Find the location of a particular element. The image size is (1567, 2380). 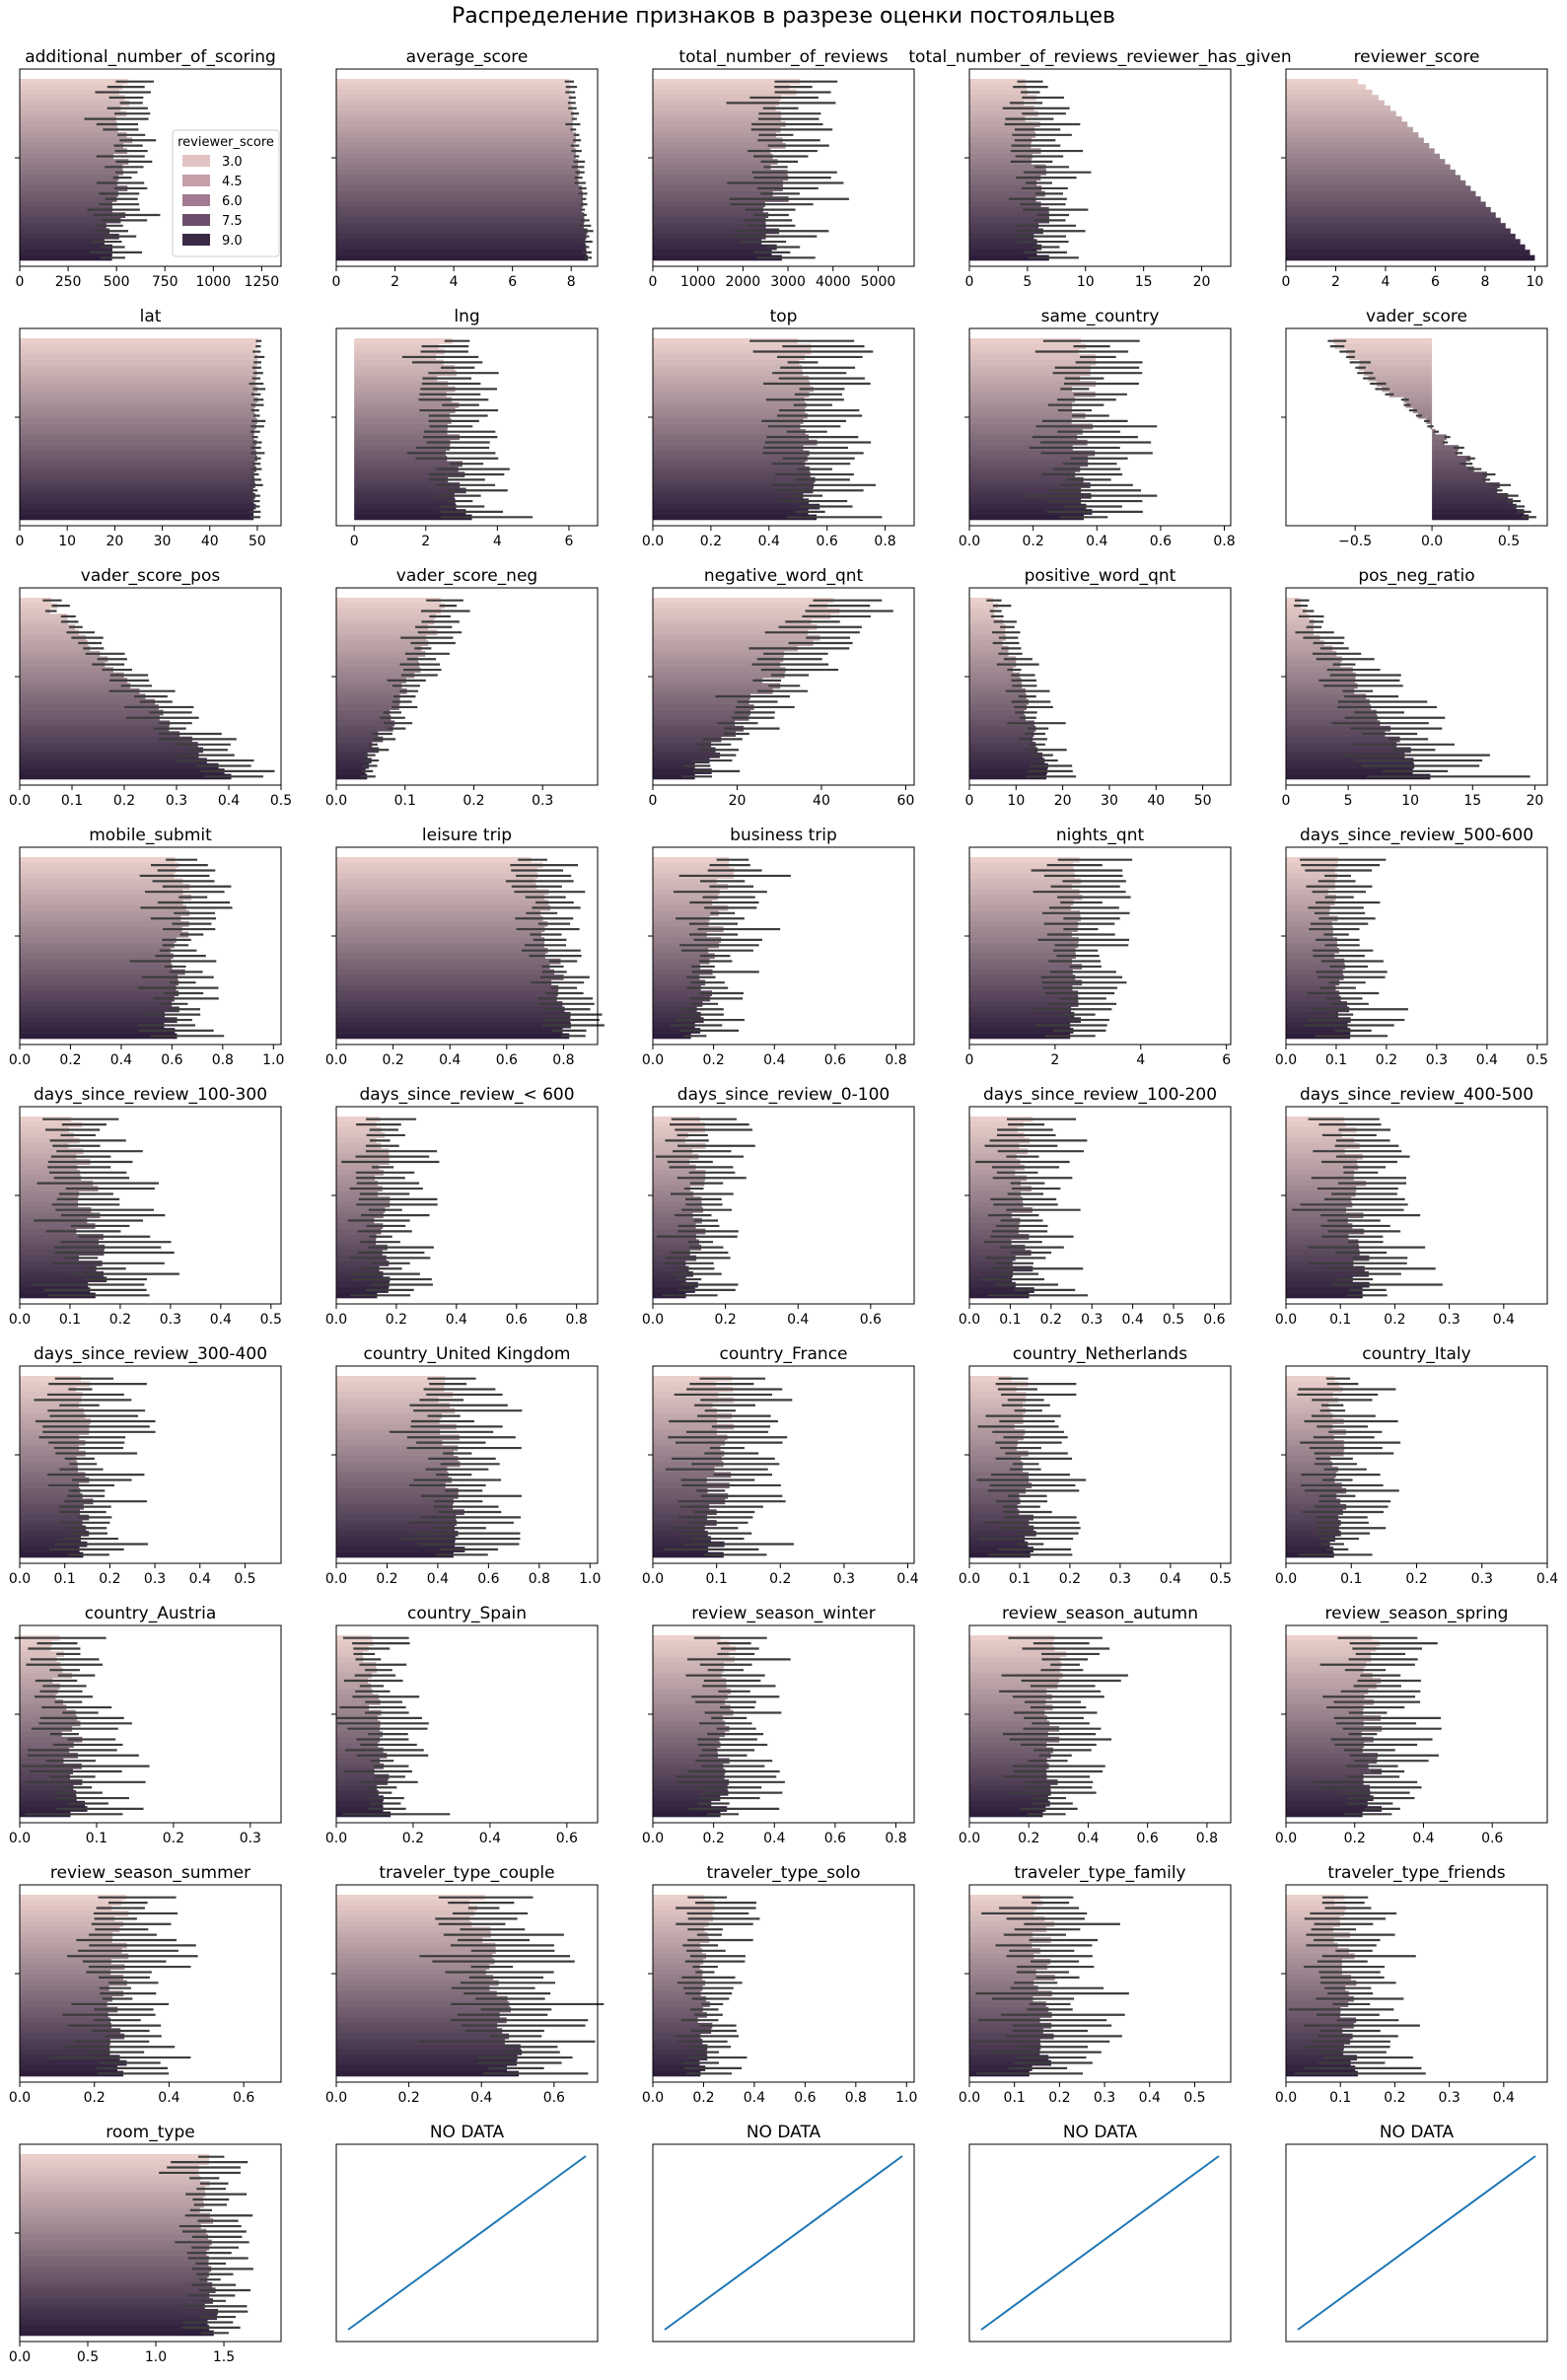

x-tick-label: 250 is located at coordinates (69, 282).